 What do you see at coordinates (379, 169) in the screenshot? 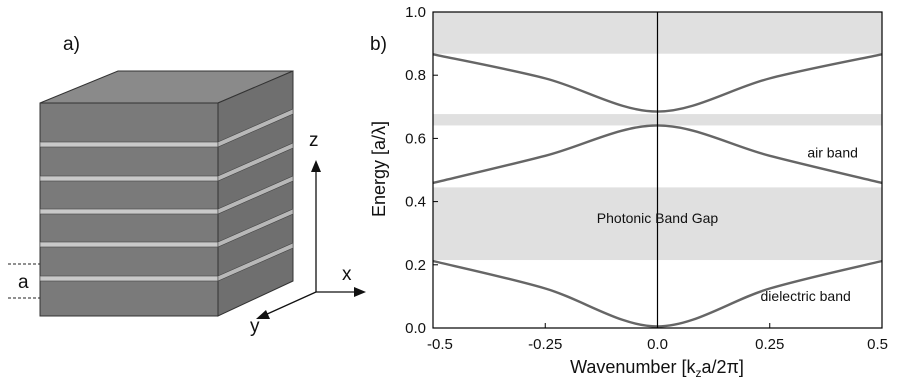
I see `y-axis-title: Energy [a/λ]` at bounding box center [379, 169].